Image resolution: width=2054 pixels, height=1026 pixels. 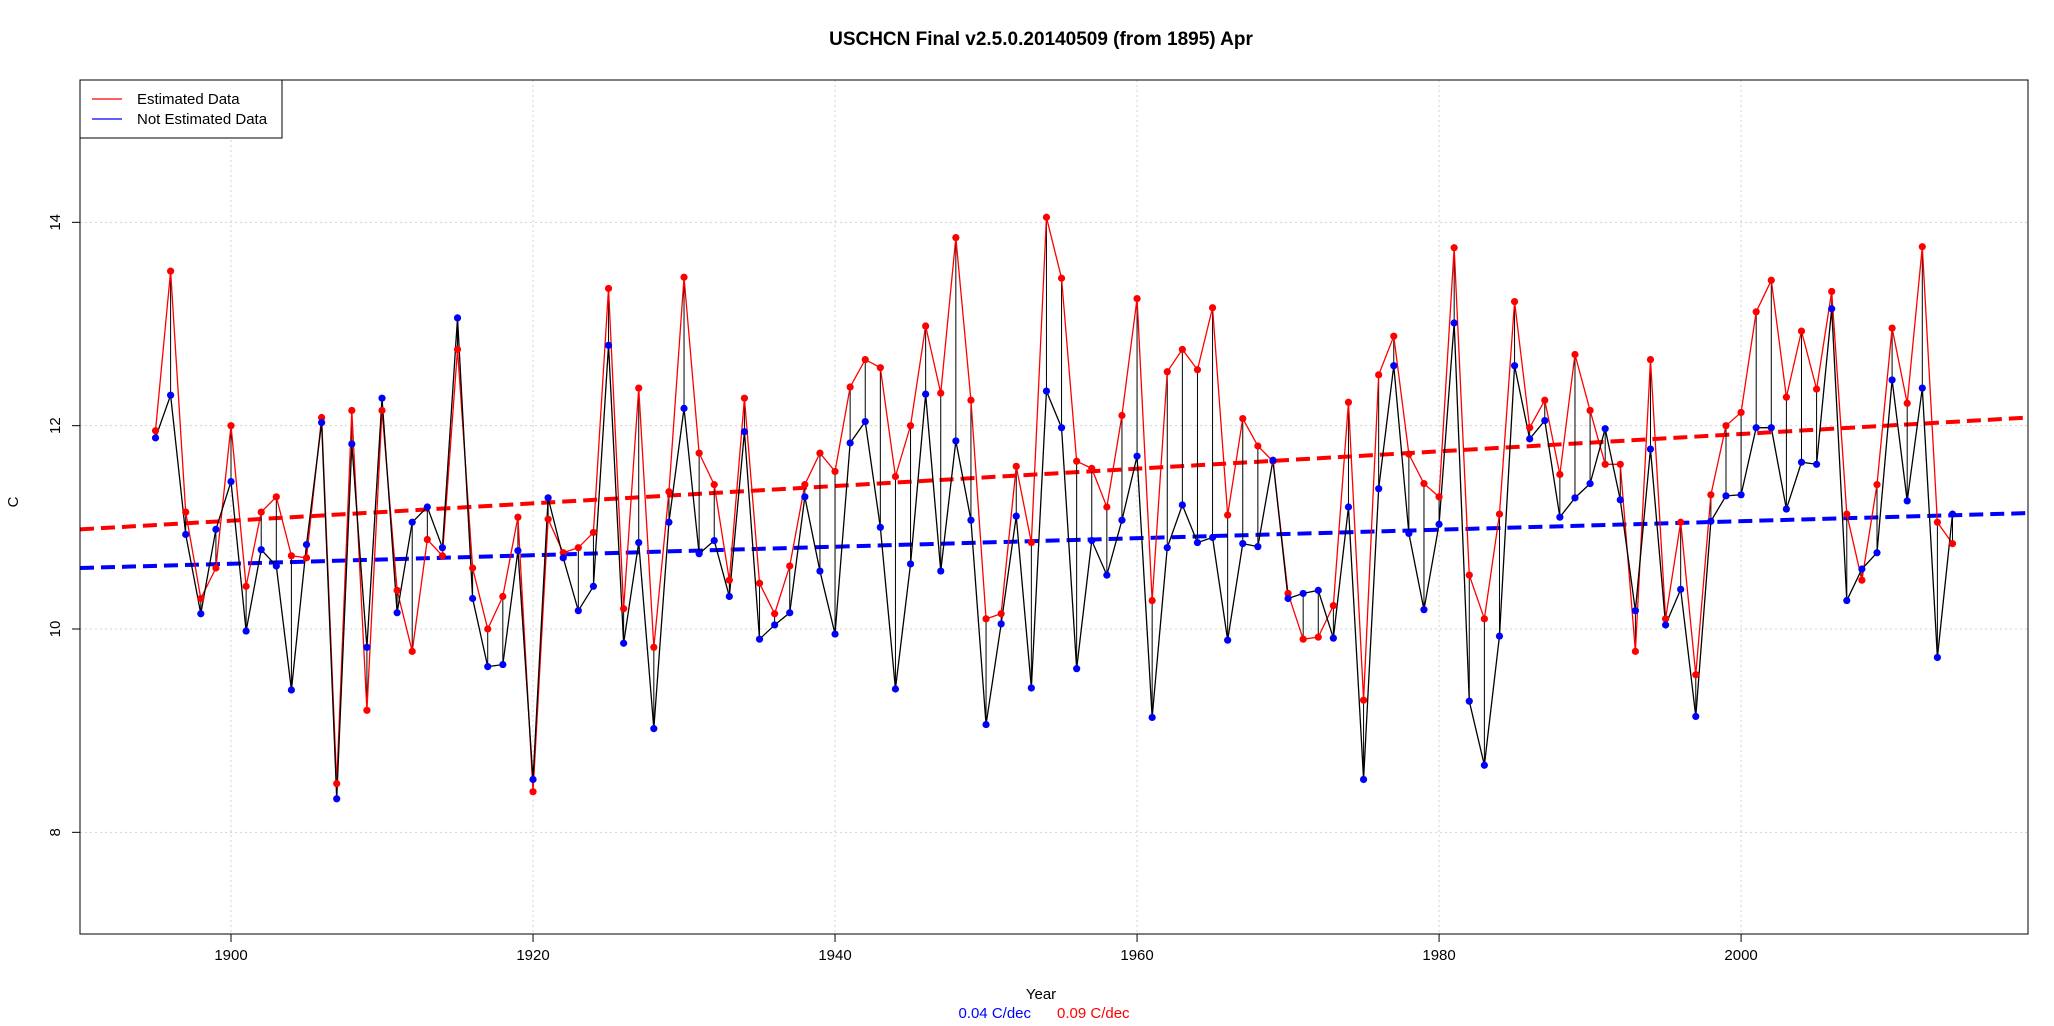 What do you see at coordinates (1665, 625) in the screenshot?
I see `point-not-estimated-1995` at bounding box center [1665, 625].